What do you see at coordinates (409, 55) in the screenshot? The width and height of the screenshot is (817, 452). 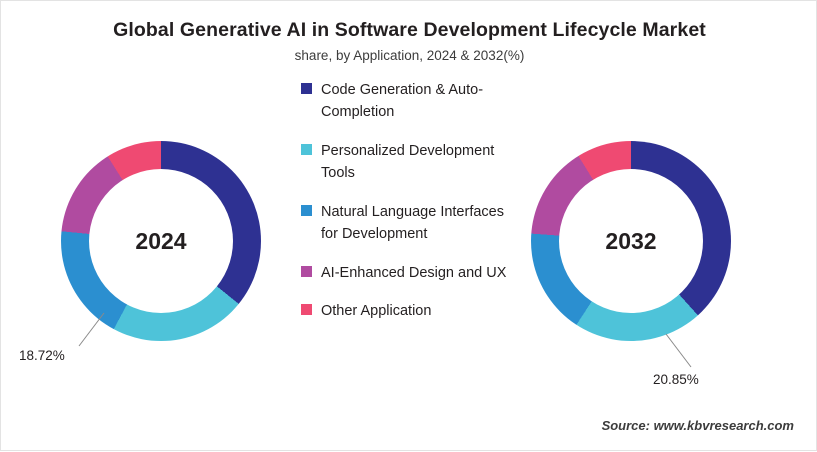 I see `page-subtitle: share, by Application, 2024 & 2032(%)` at bounding box center [409, 55].